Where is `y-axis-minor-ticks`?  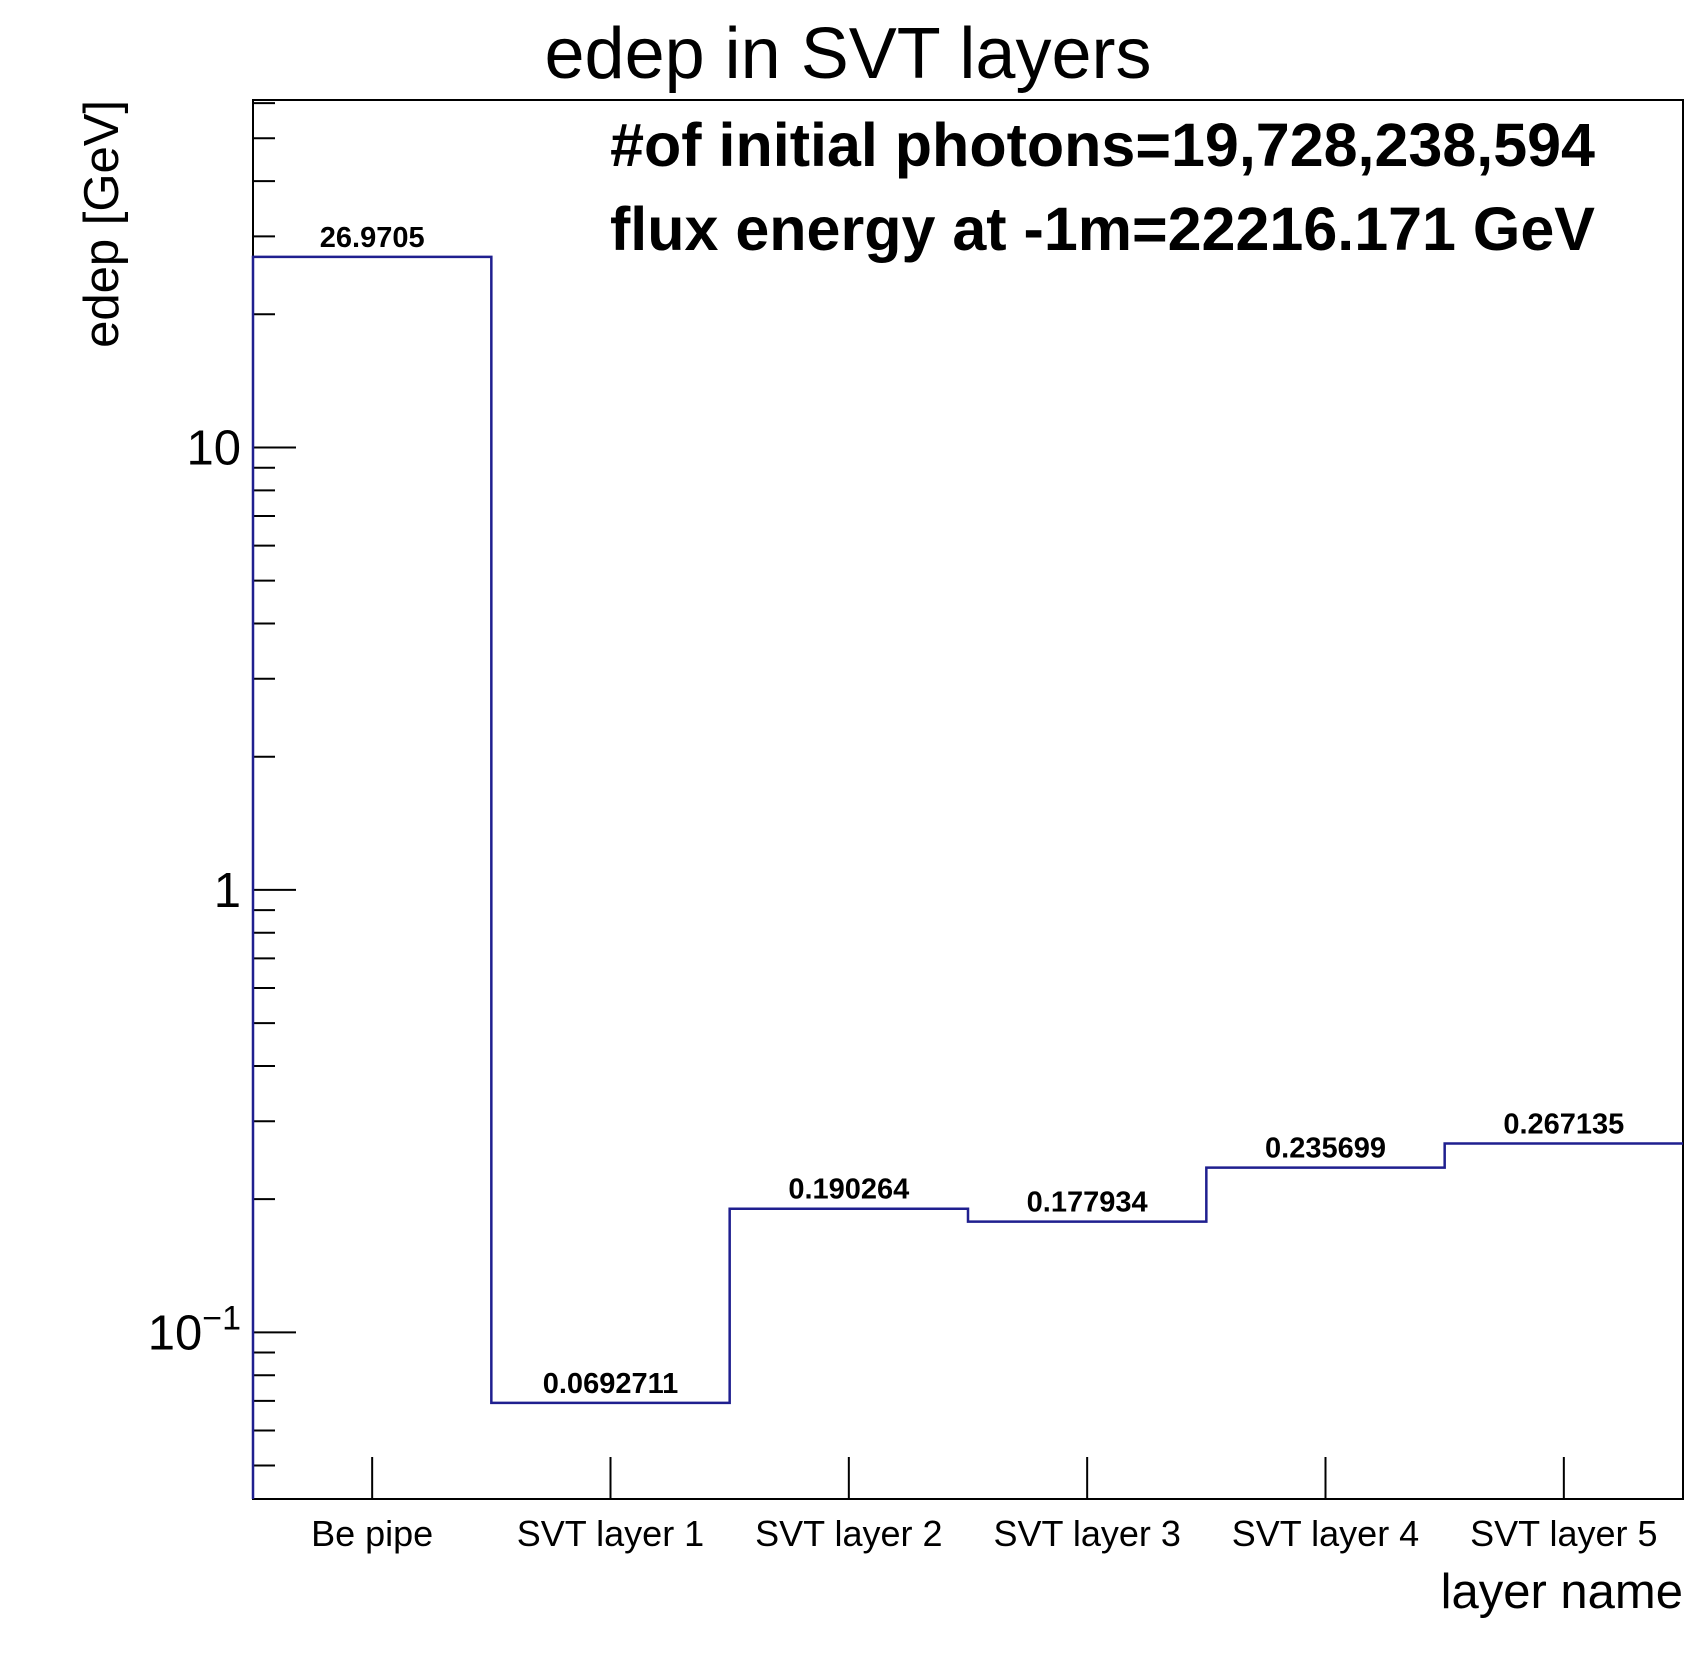 y-axis-minor-ticks is located at coordinates (264, 784).